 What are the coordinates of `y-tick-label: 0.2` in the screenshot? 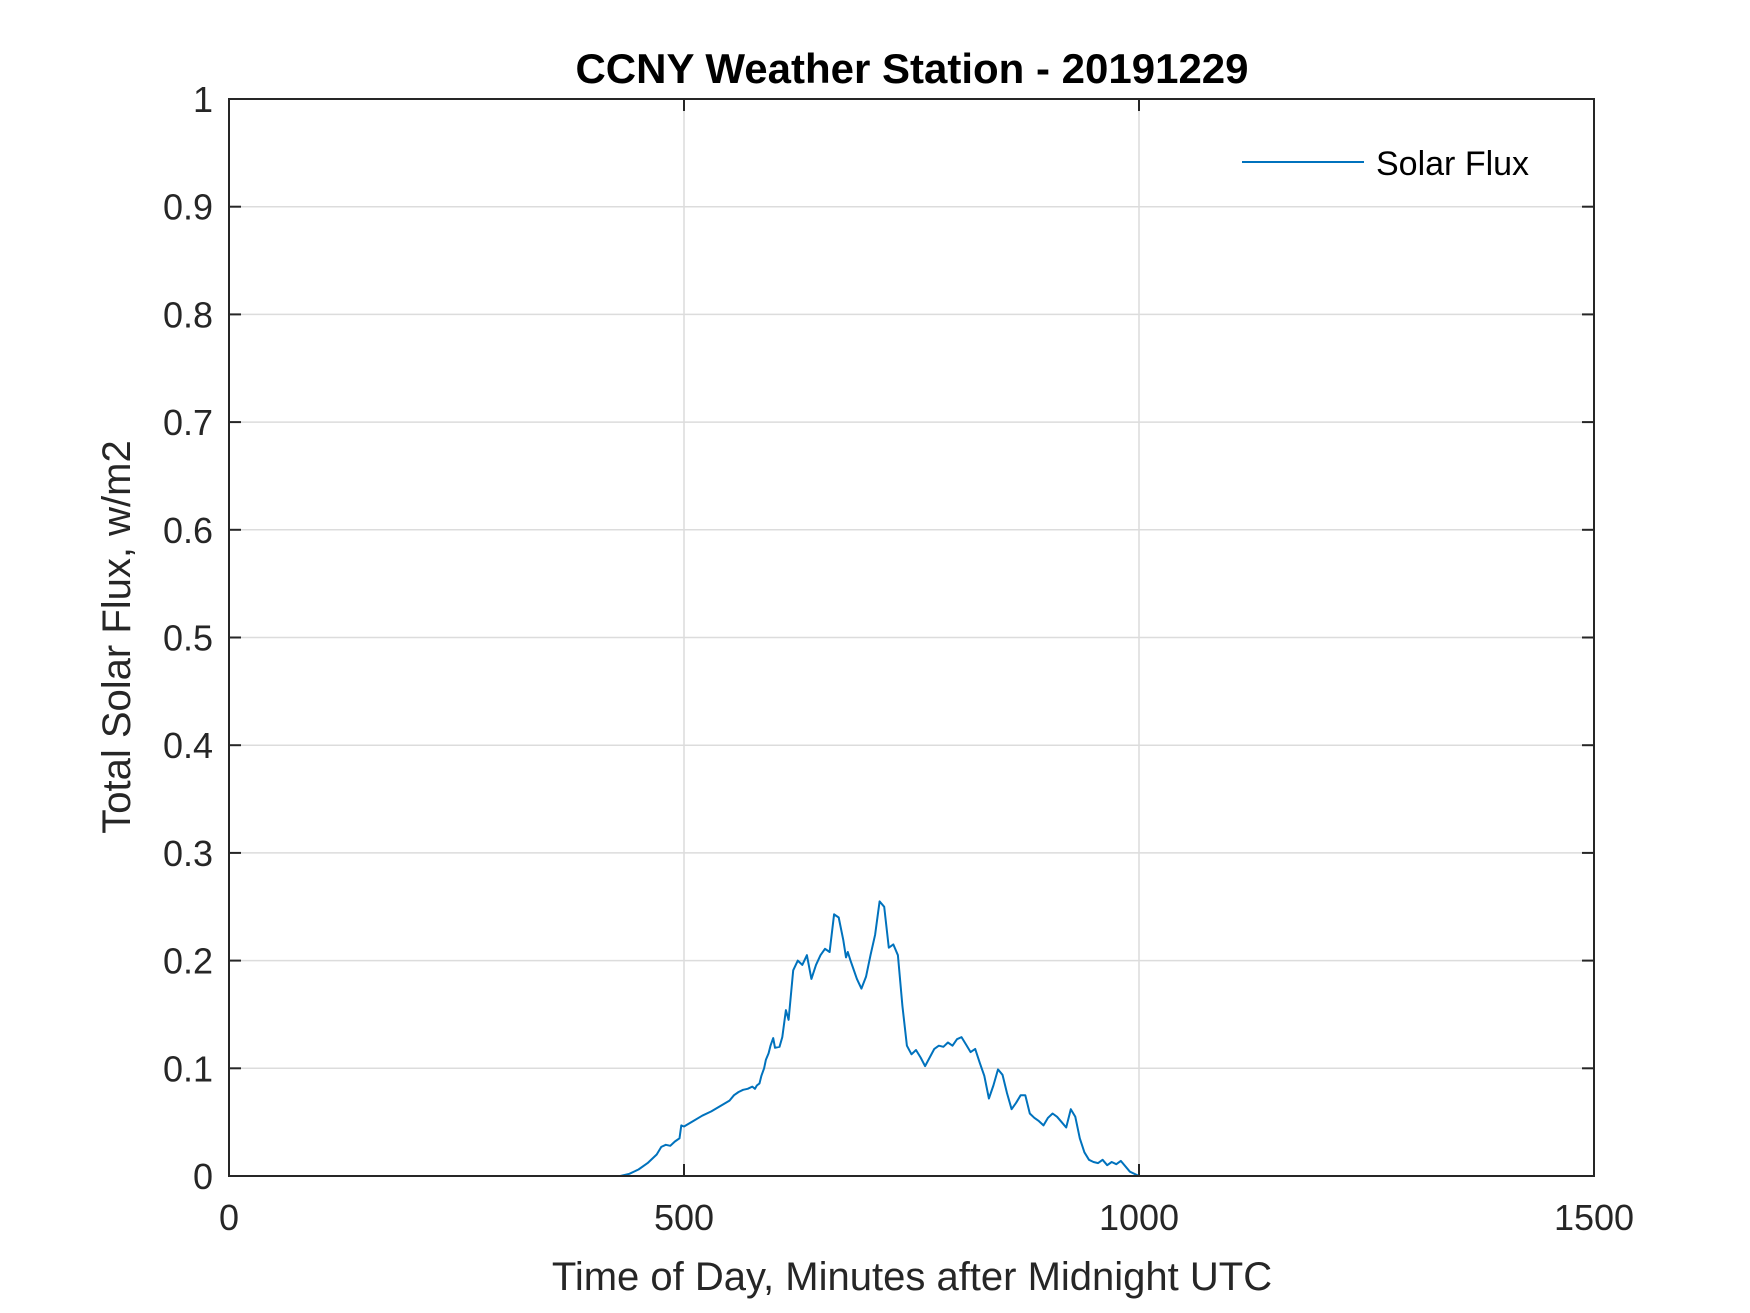 It's located at (188, 961).